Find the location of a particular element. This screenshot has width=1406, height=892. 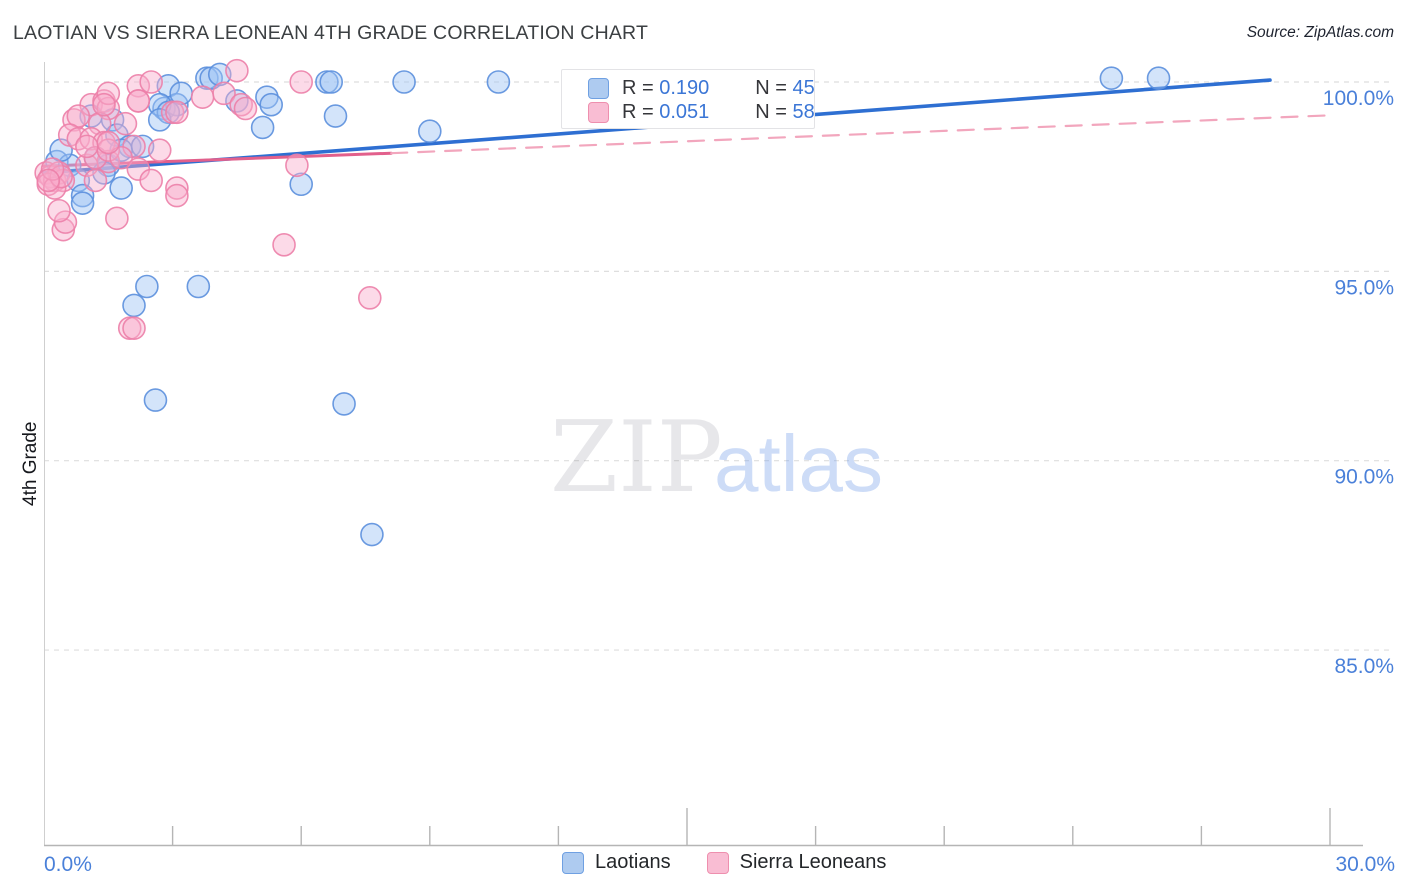

series-legend: Laotians Sierra Leoneans is located at coordinates (724, 862).